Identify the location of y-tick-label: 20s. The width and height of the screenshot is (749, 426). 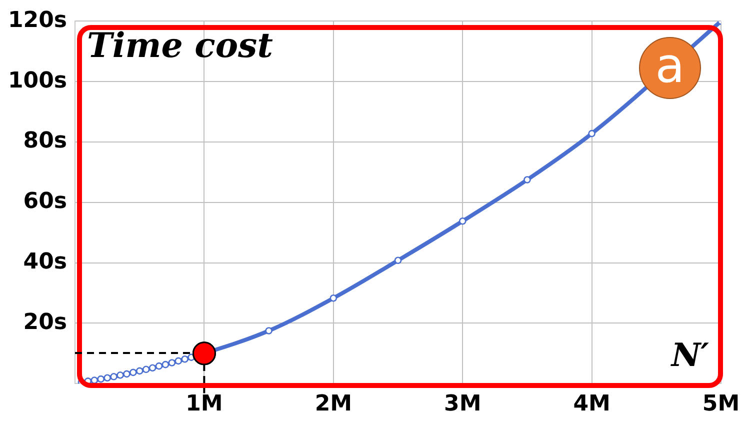
(45, 322).